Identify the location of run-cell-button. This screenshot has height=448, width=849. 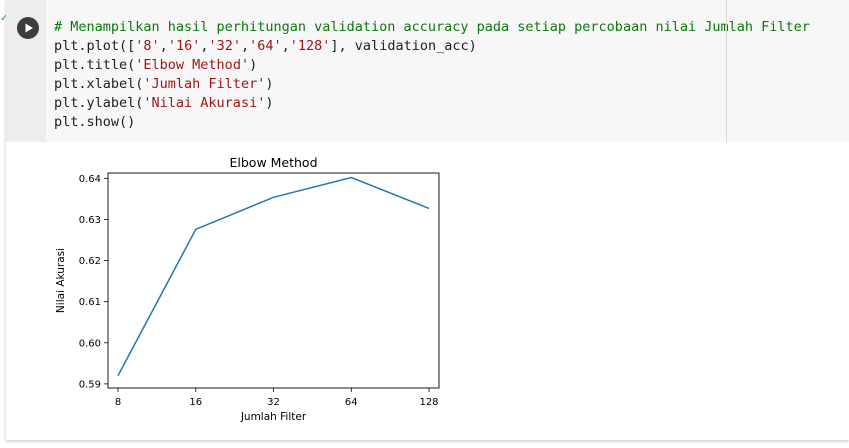
(28, 28).